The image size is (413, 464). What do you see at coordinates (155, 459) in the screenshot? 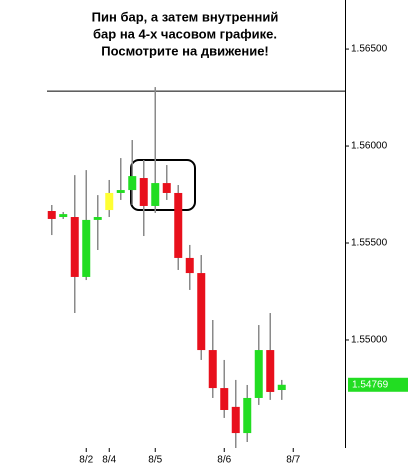
I see `x-tick-label: 8/5` at bounding box center [155, 459].